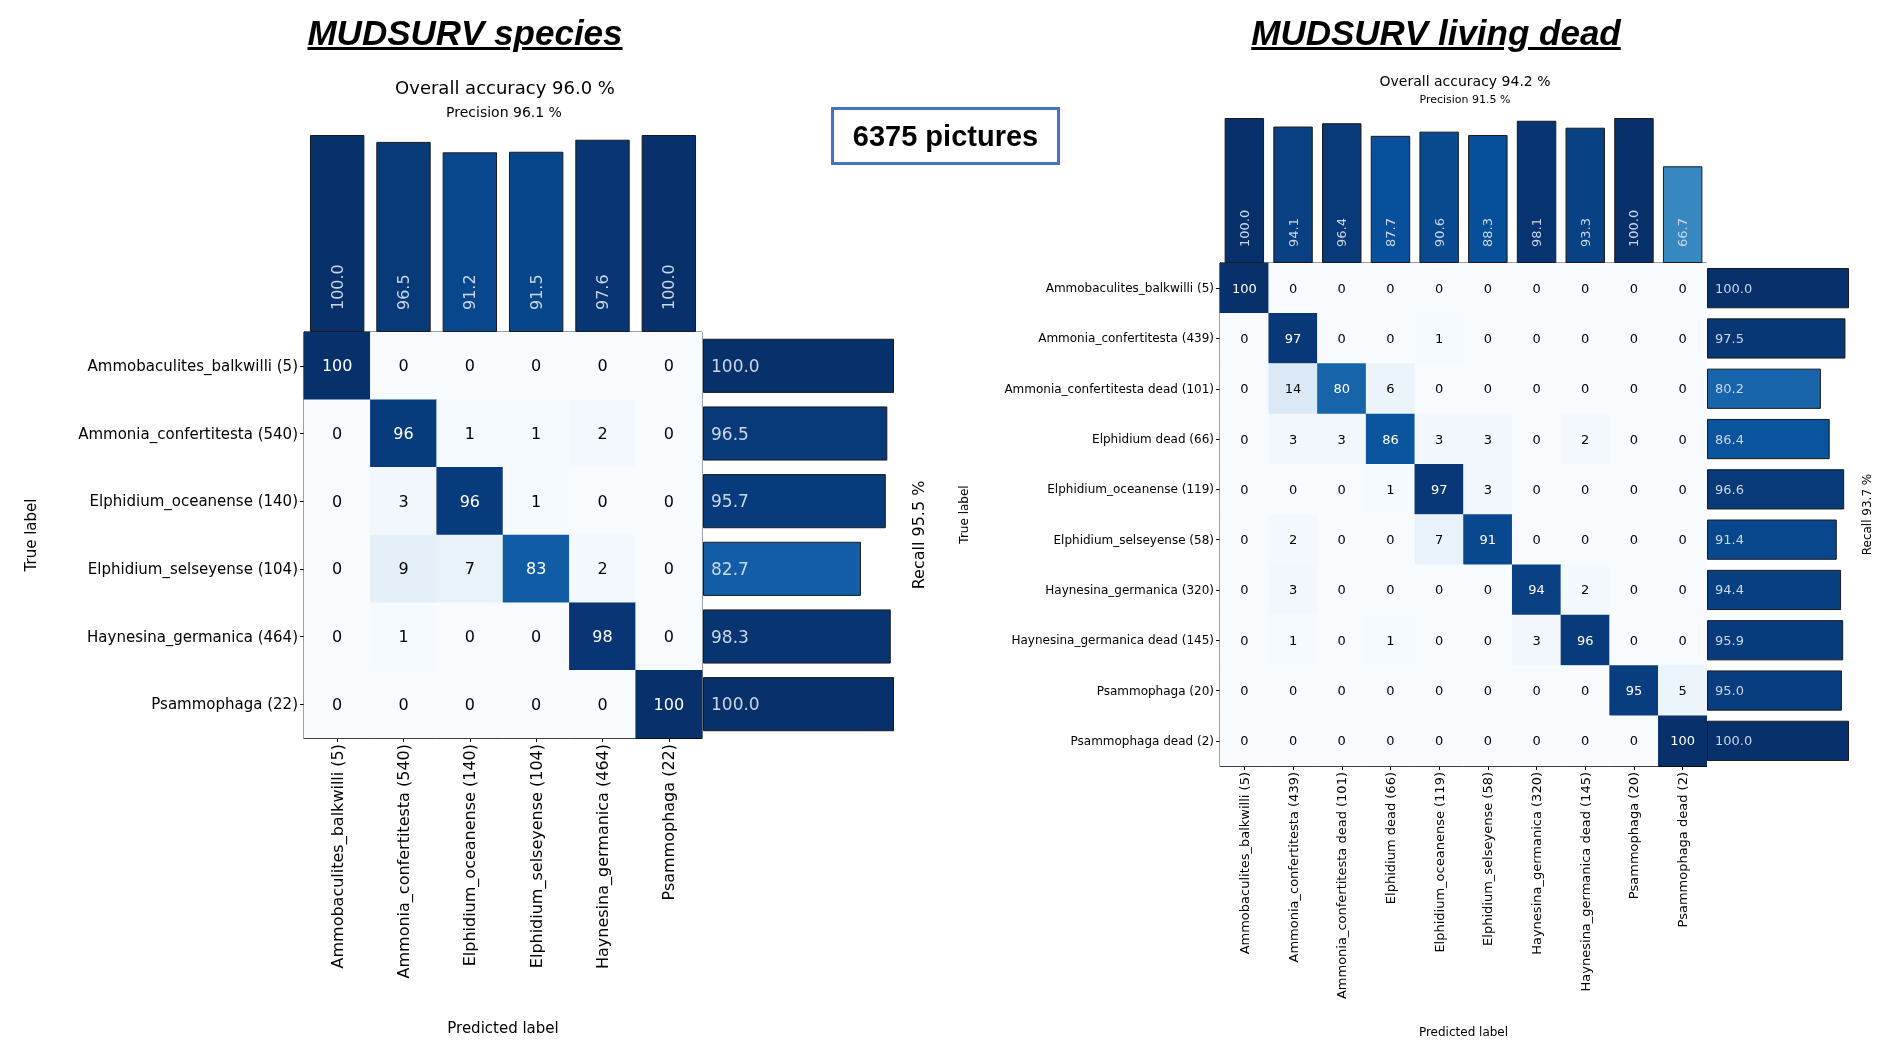 The image size is (1892, 1061). What do you see at coordinates (1488, 859) in the screenshot?
I see `x-tick-label: Elphidium_selseyense (58)` at bounding box center [1488, 859].